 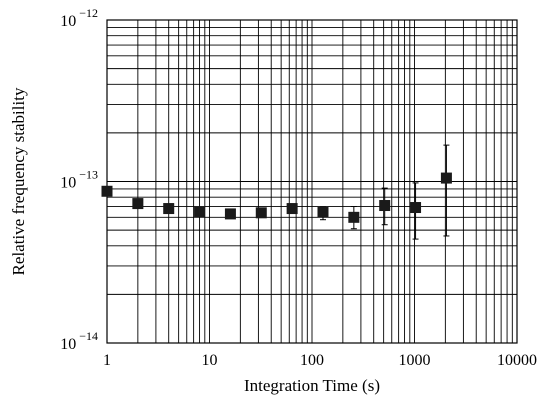 I want to click on y-tick-label: 10 −14, so click(x=79, y=341).